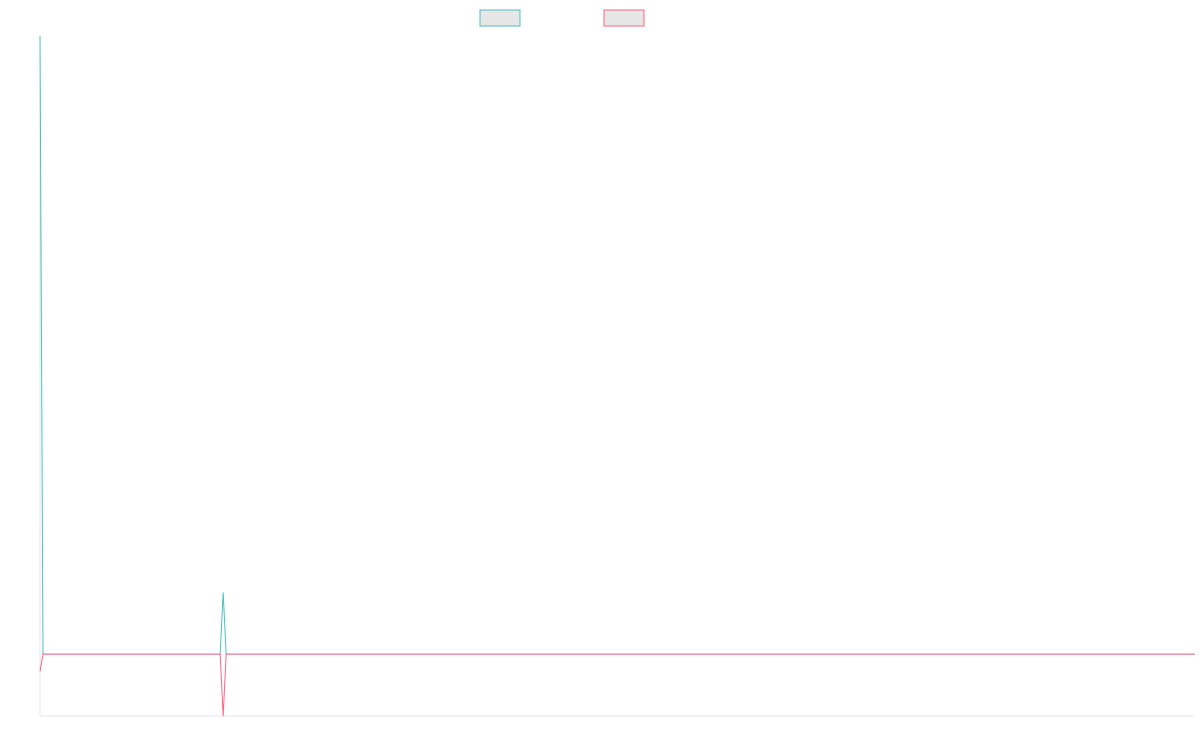 This screenshot has height=750, width=1200. I want to click on legend, so click(562, 18).